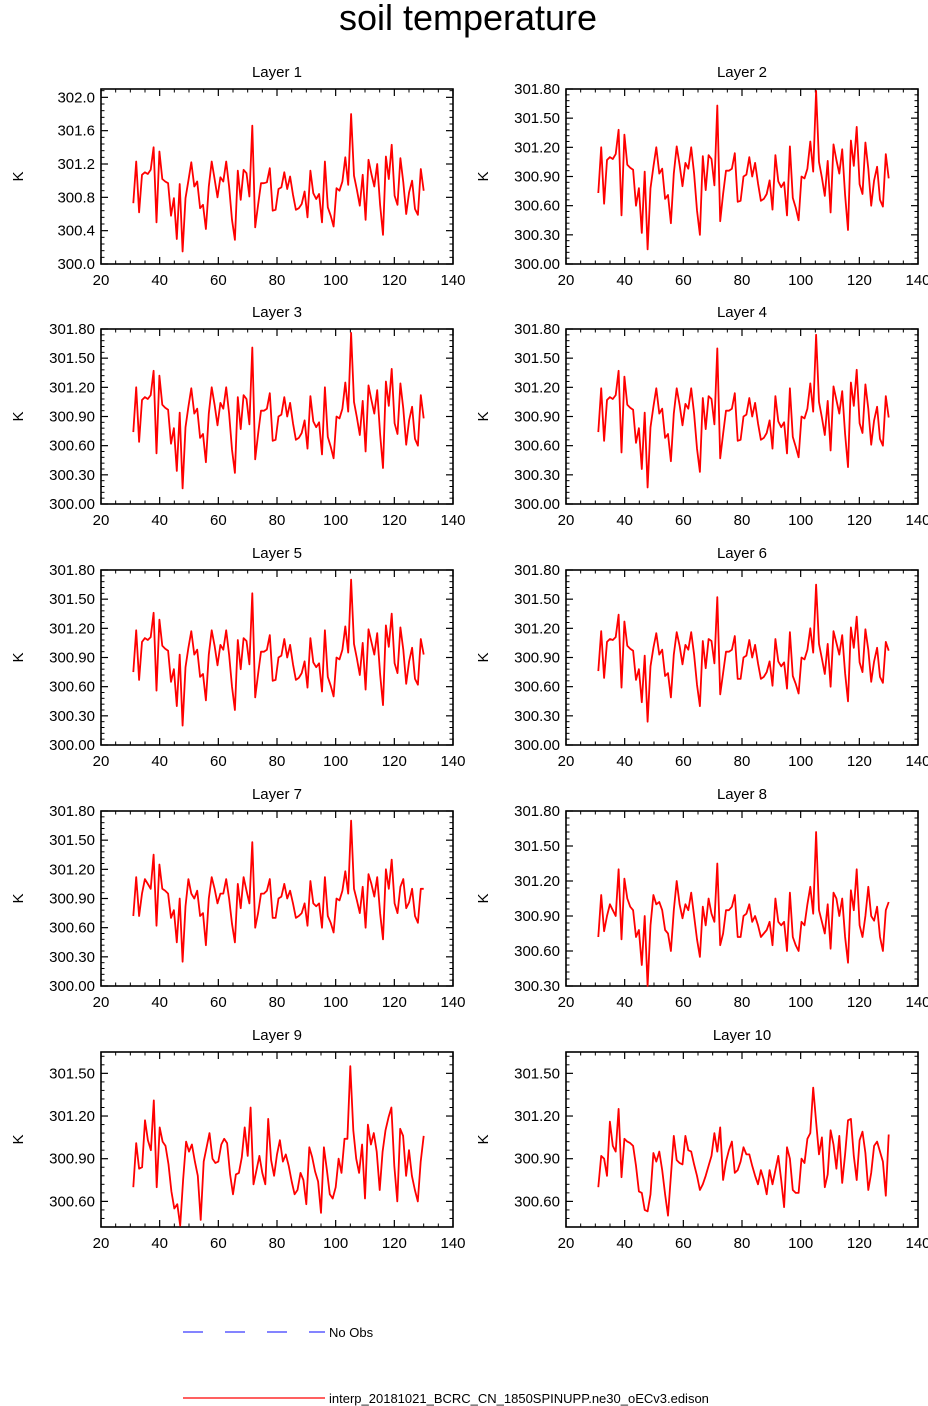 Image resolution: width=928 pixels, height=1406 pixels. What do you see at coordinates (335, 1243) in the screenshot?
I see `layer-9-xtick-label: 100` at bounding box center [335, 1243].